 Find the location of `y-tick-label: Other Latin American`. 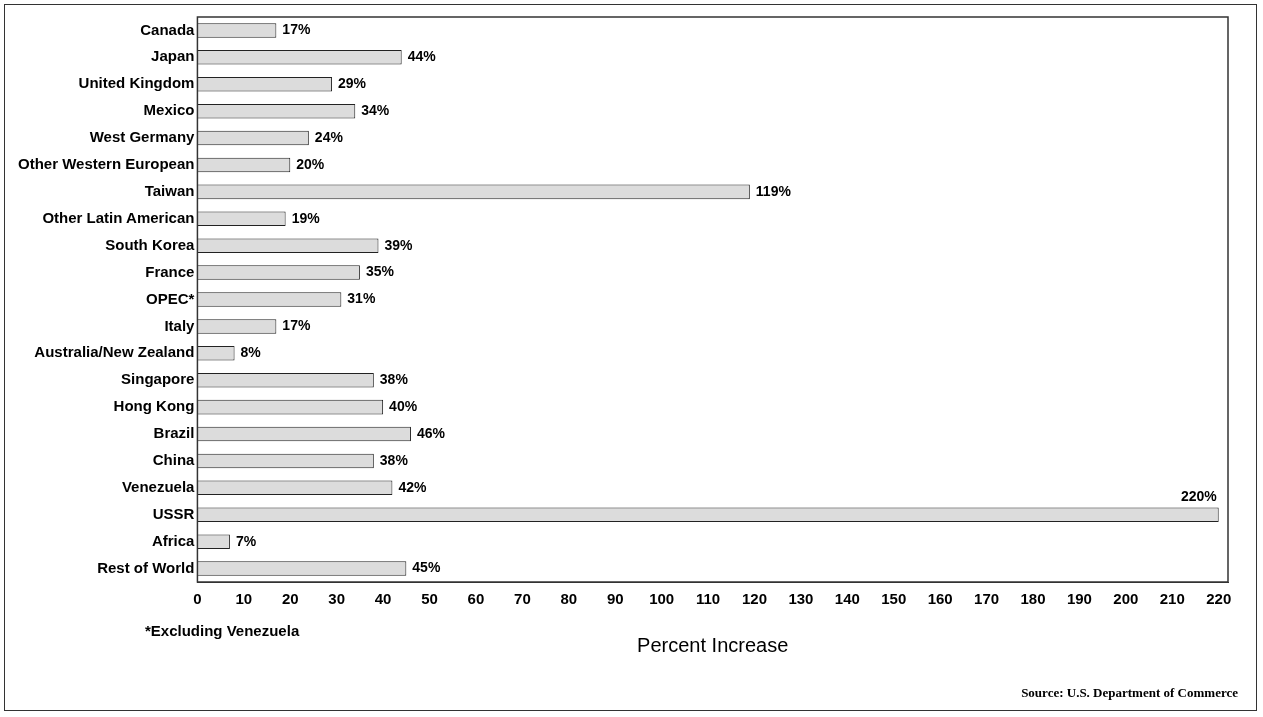

y-tick-label: Other Latin American is located at coordinates (118, 217).